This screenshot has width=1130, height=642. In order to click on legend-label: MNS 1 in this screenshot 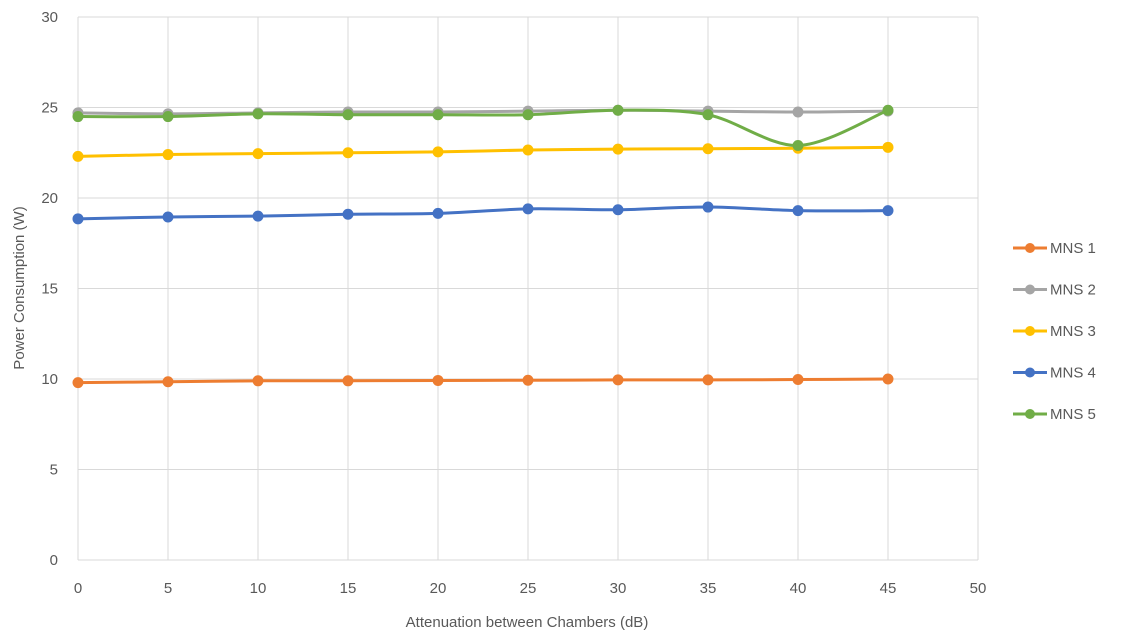, I will do `click(1073, 248)`.